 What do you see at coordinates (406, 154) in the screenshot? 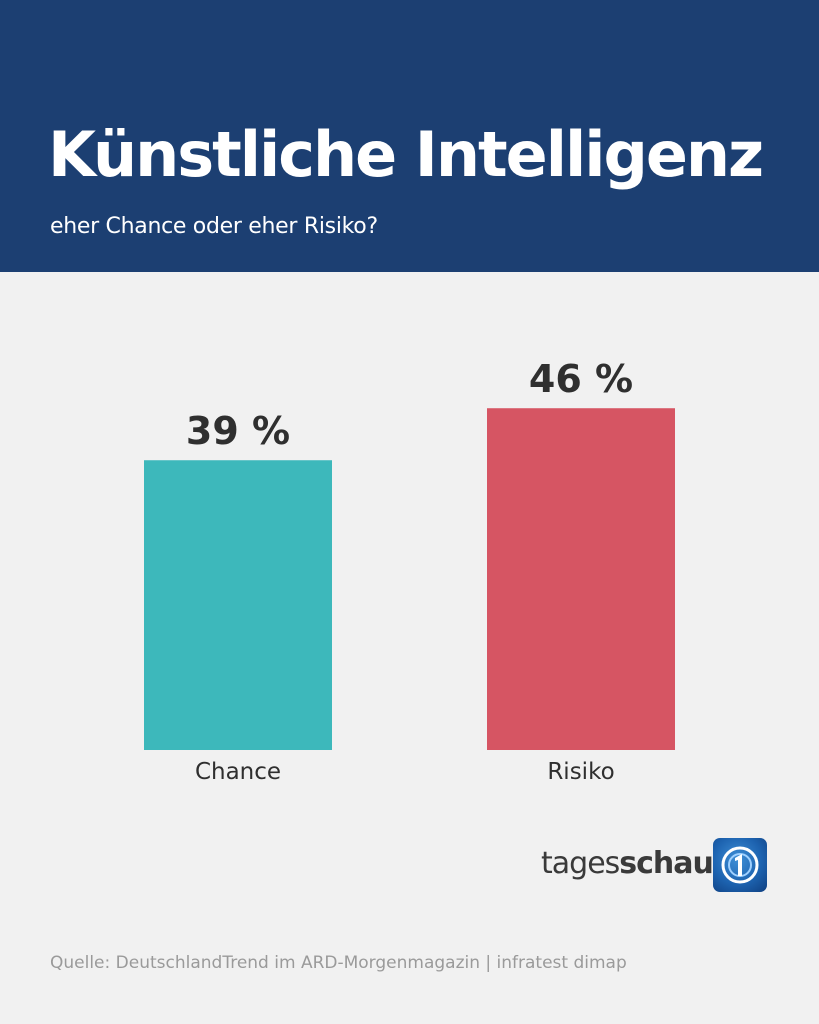
I see `page-title: Künstliche Intelligenz` at bounding box center [406, 154].